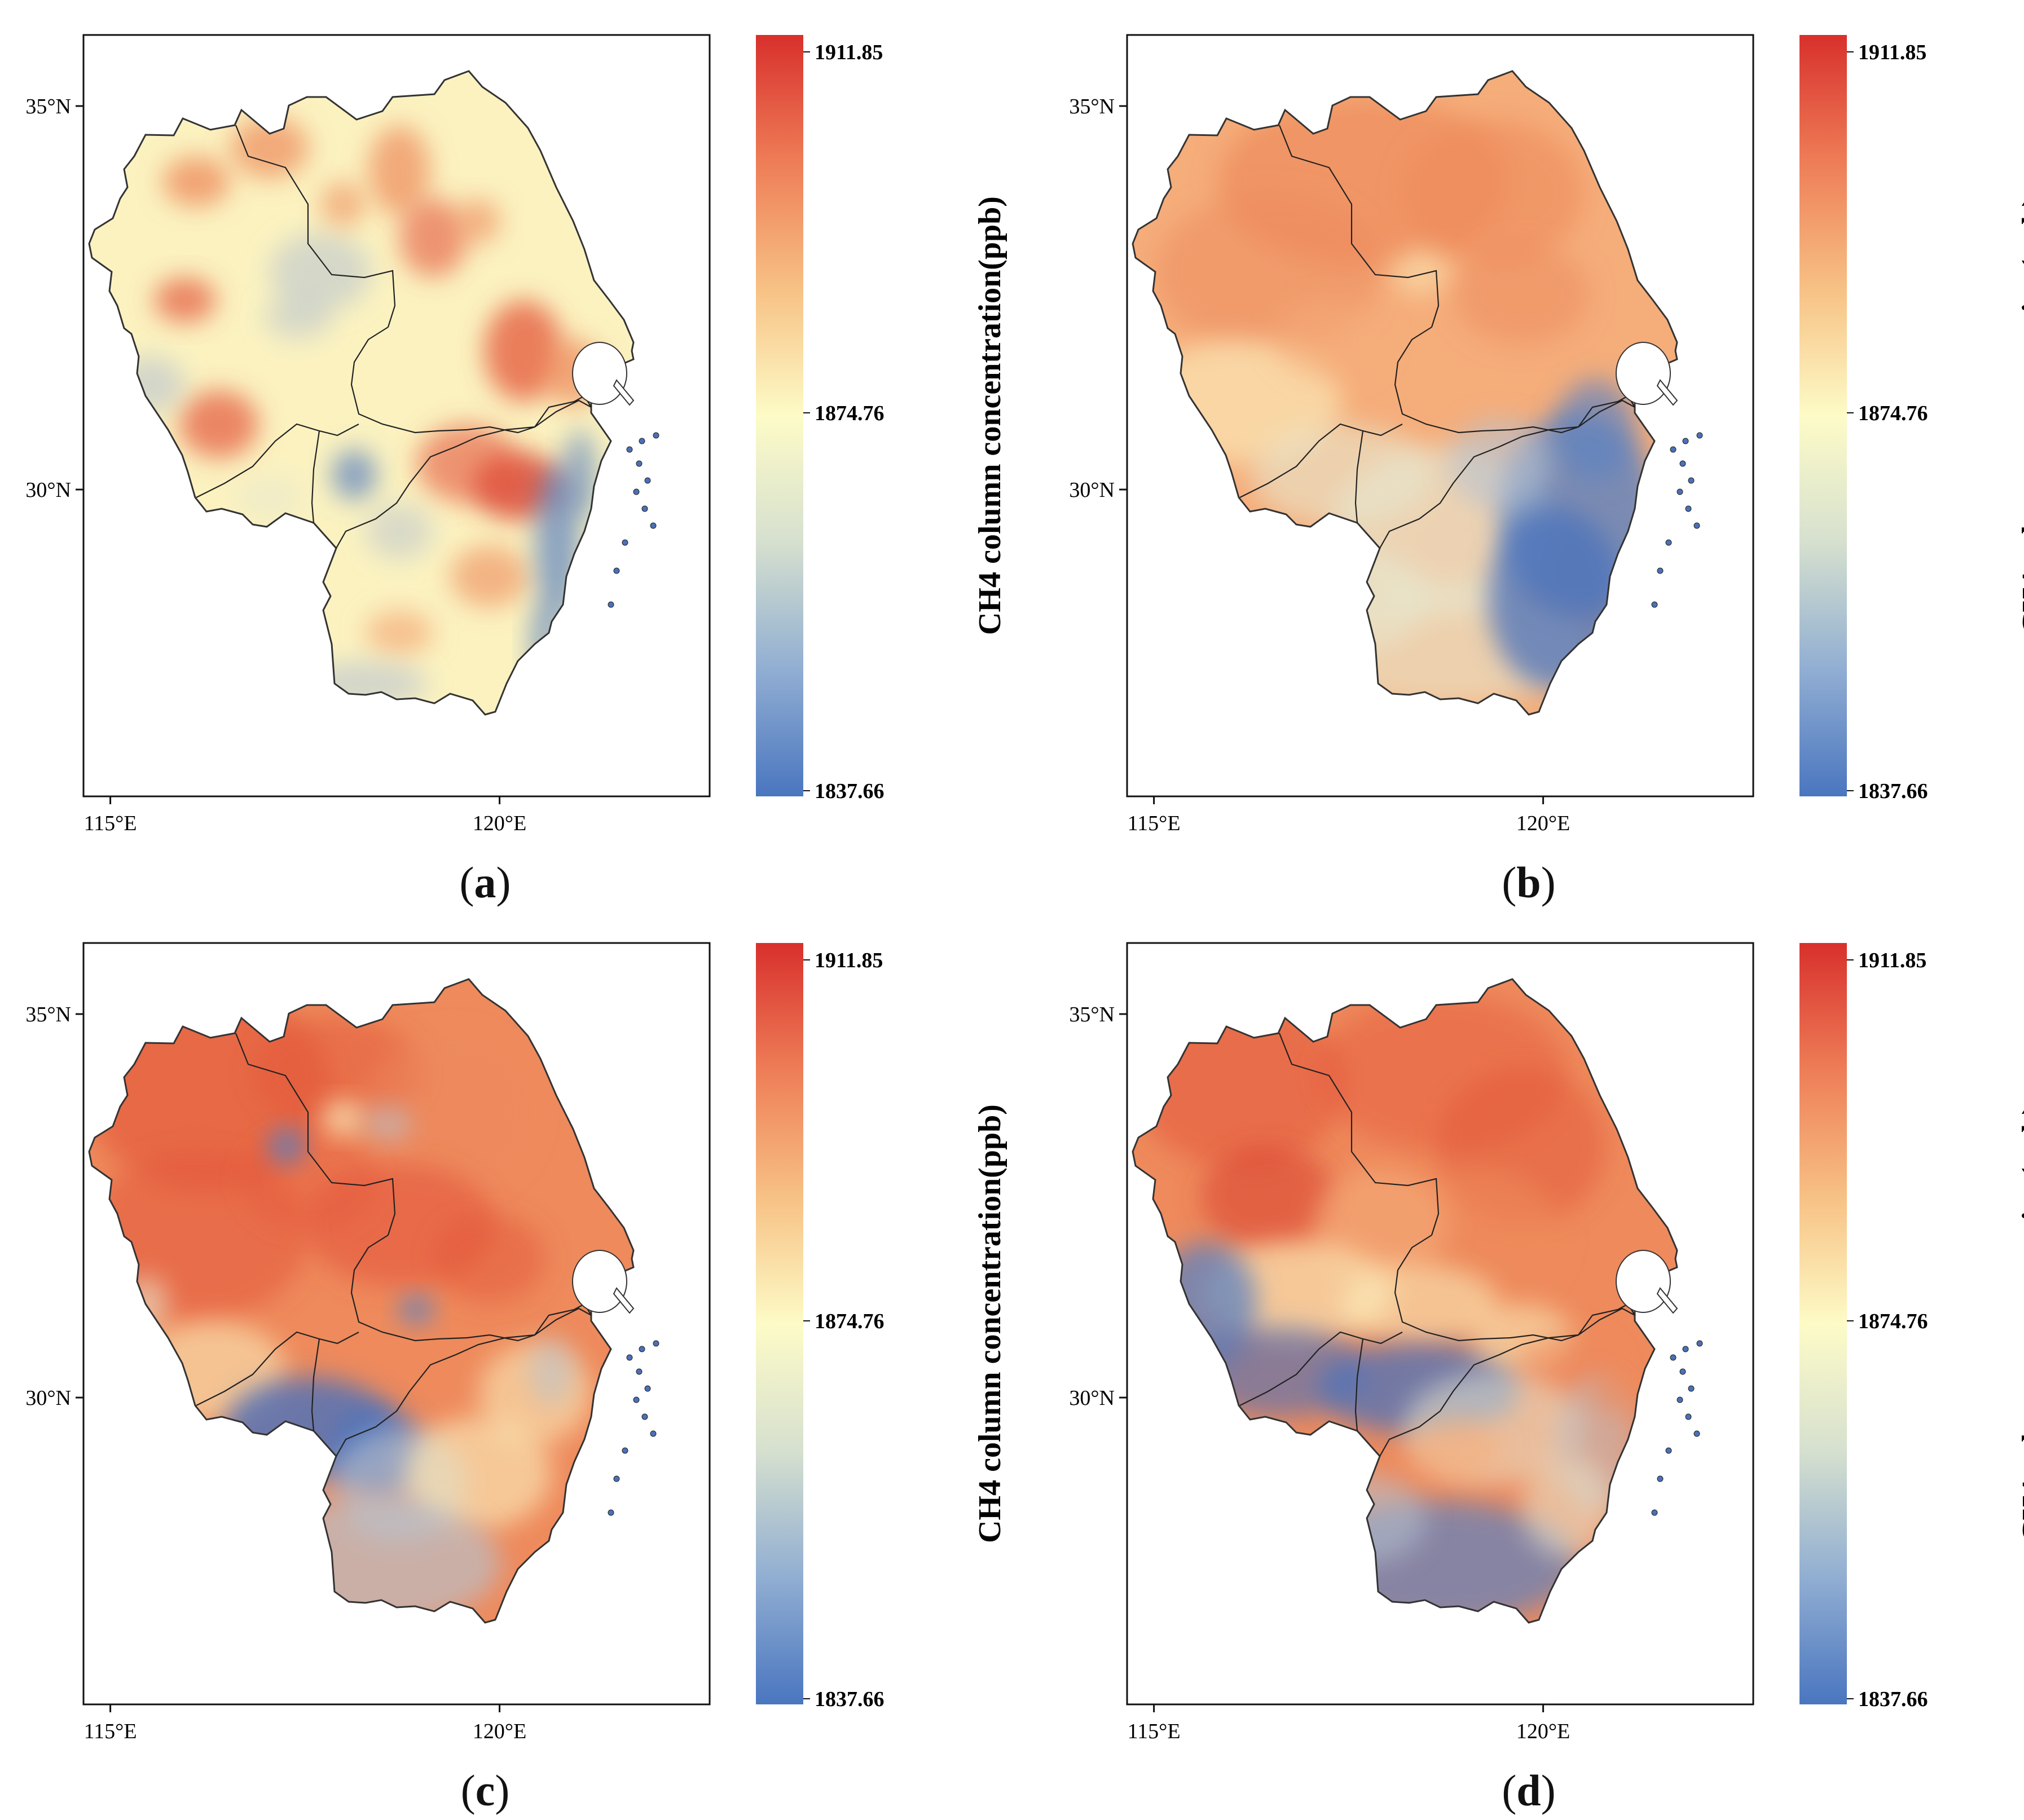 Image resolution: width=2024 pixels, height=1820 pixels. I want to click on colorbar-tick-label: 1874.76, so click(850, 1321).